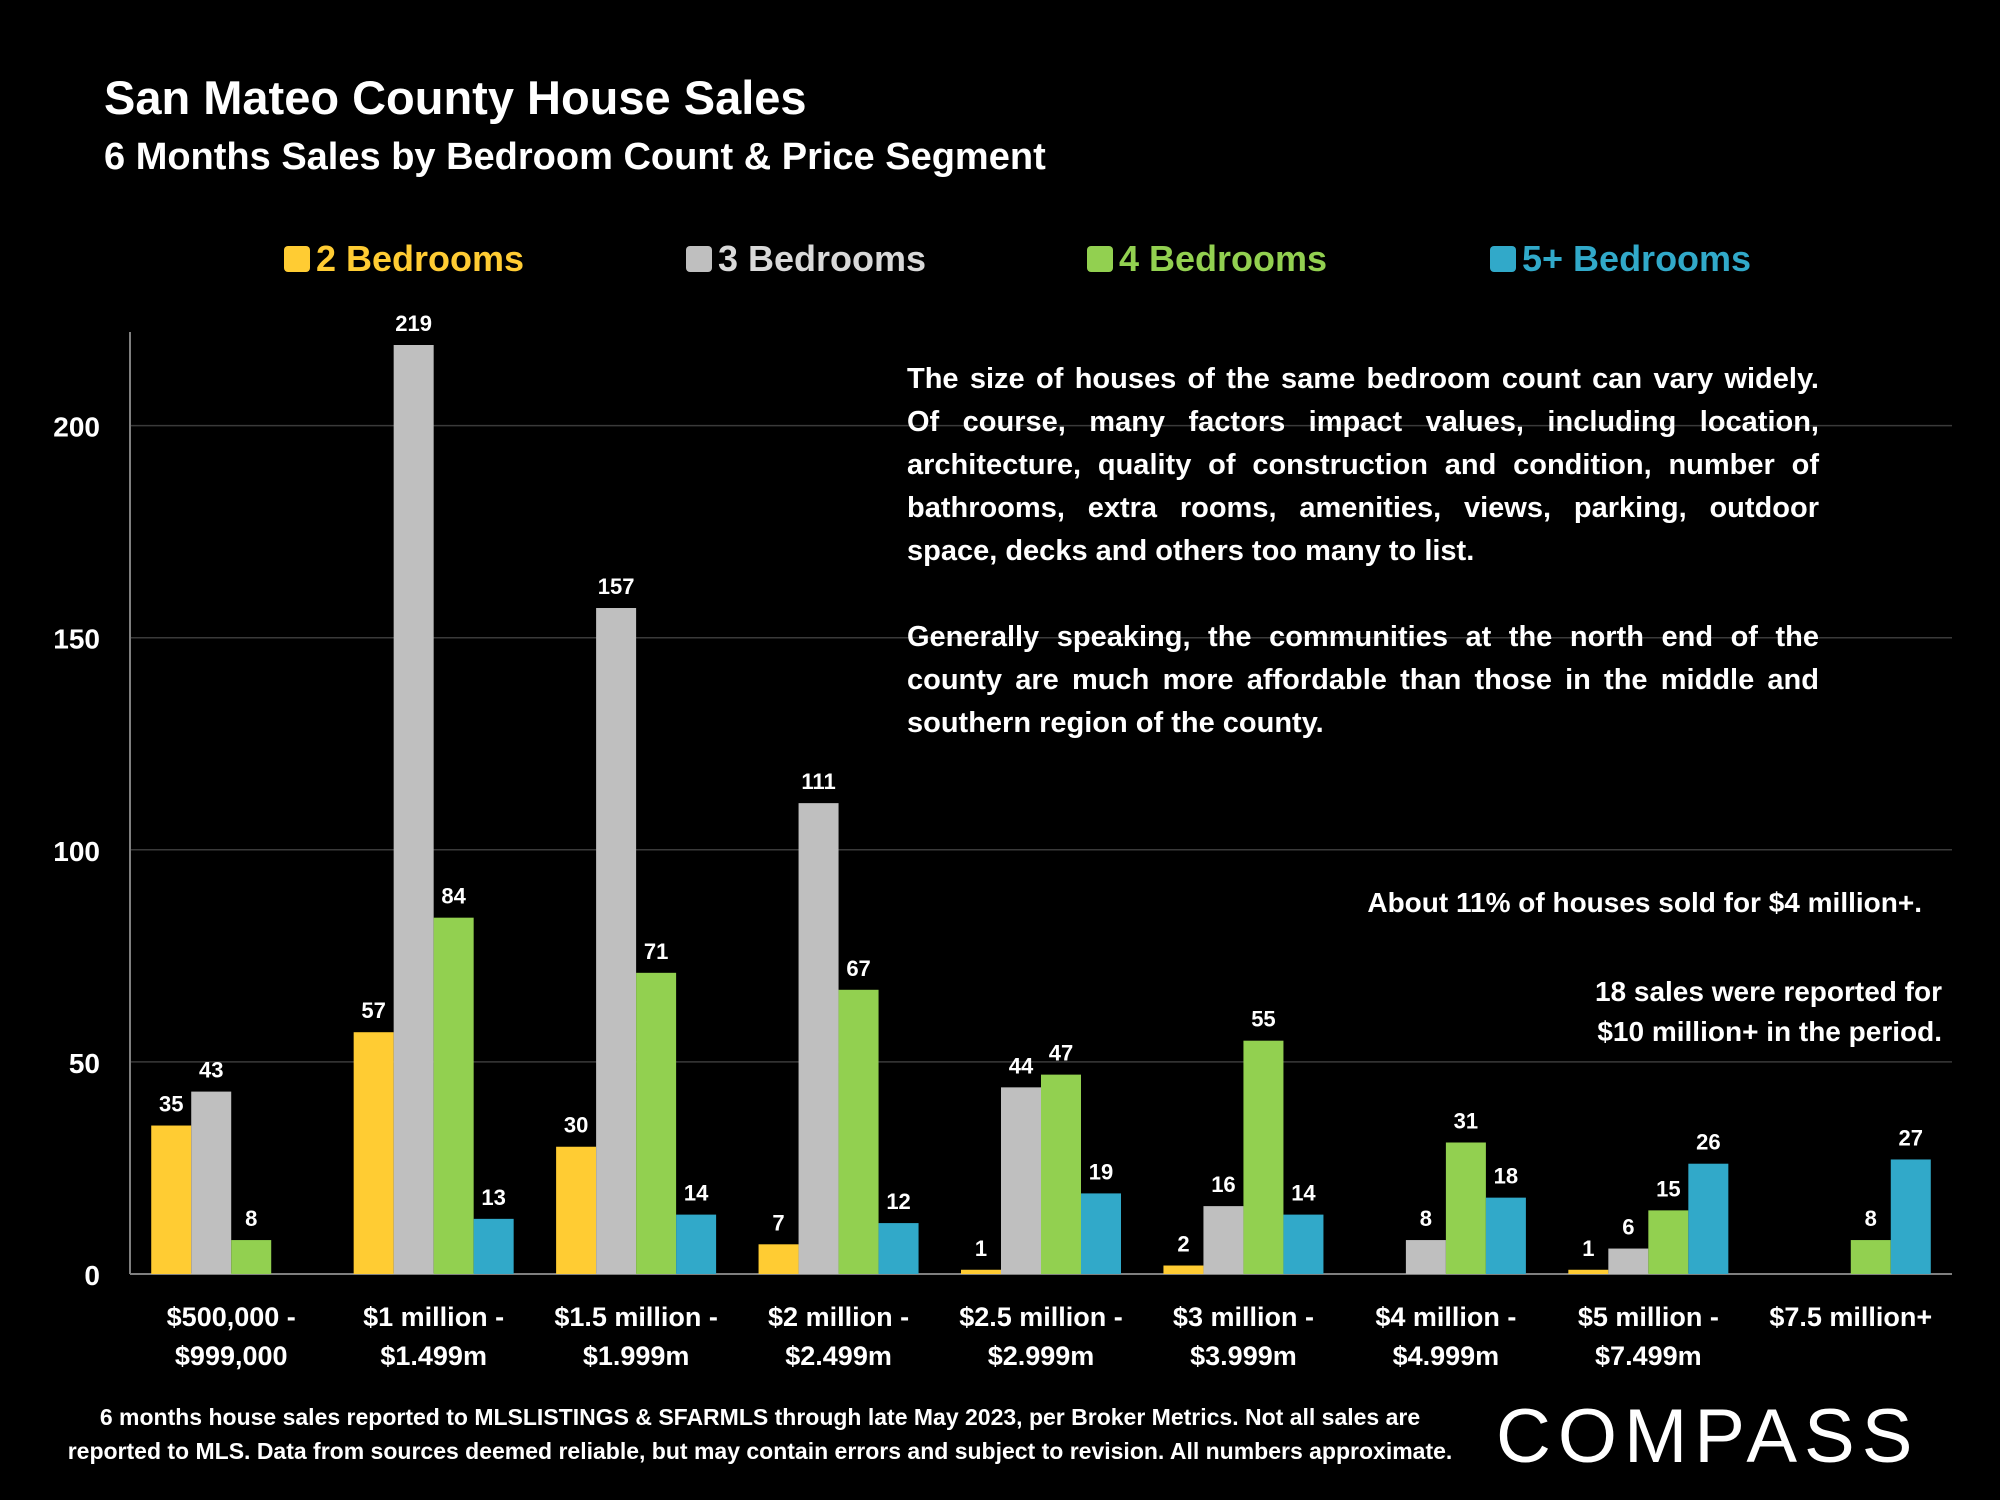 The image size is (2000, 1500). What do you see at coordinates (898, 1201) in the screenshot?
I see `data-label: 12` at bounding box center [898, 1201].